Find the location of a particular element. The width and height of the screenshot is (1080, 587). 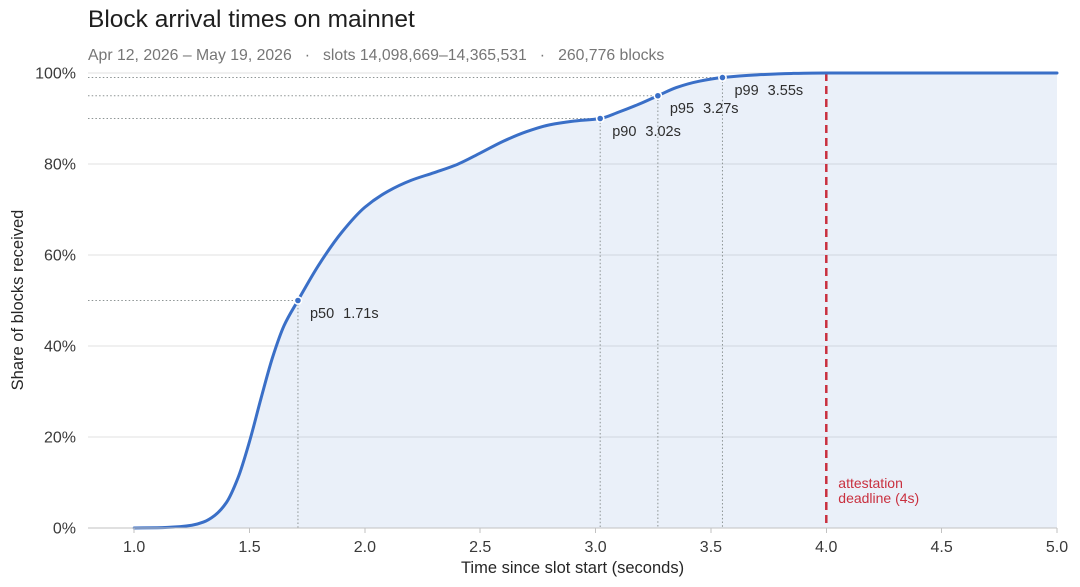

x-axis-ticks is located at coordinates (595, 530).